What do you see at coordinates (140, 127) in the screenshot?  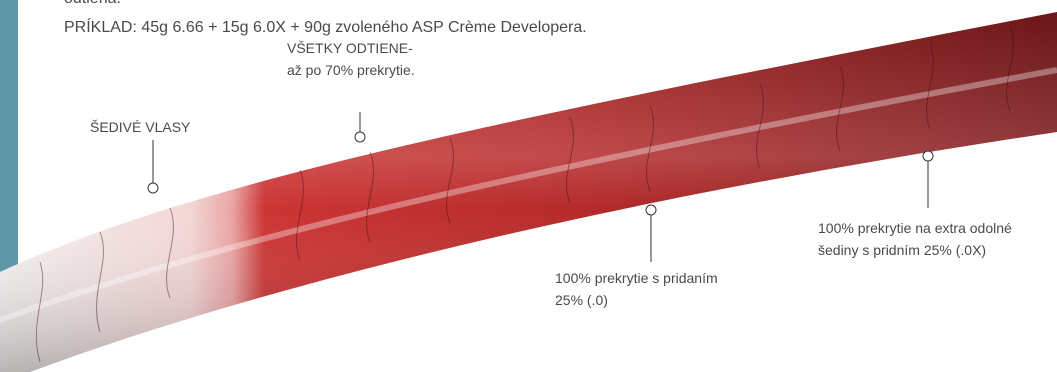 I see `callout-label: ŠEDIVÉ VLASY` at bounding box center [140, 127].